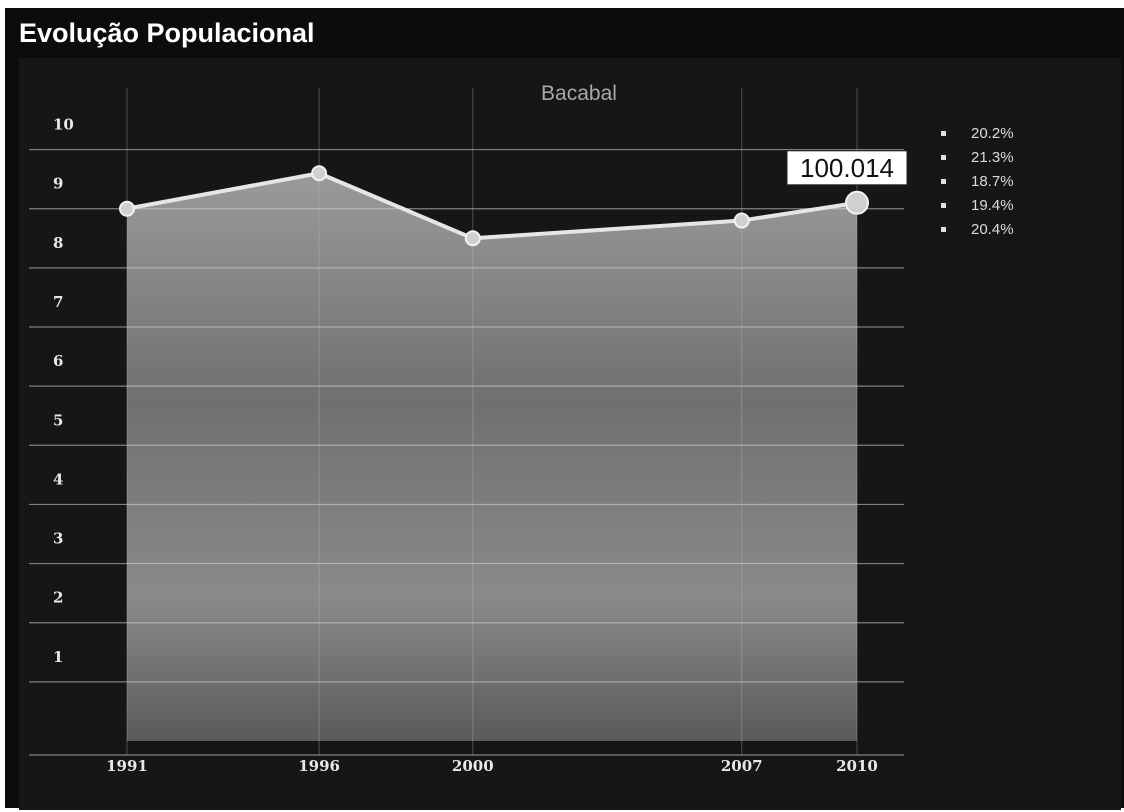 Image resolution: width=1124 pixels, height=812 pixels. What do you see at coordinates (167, 33) in the screenshot?
I see `header-title: Evolução Populacional` at bounding box center [167, 33].